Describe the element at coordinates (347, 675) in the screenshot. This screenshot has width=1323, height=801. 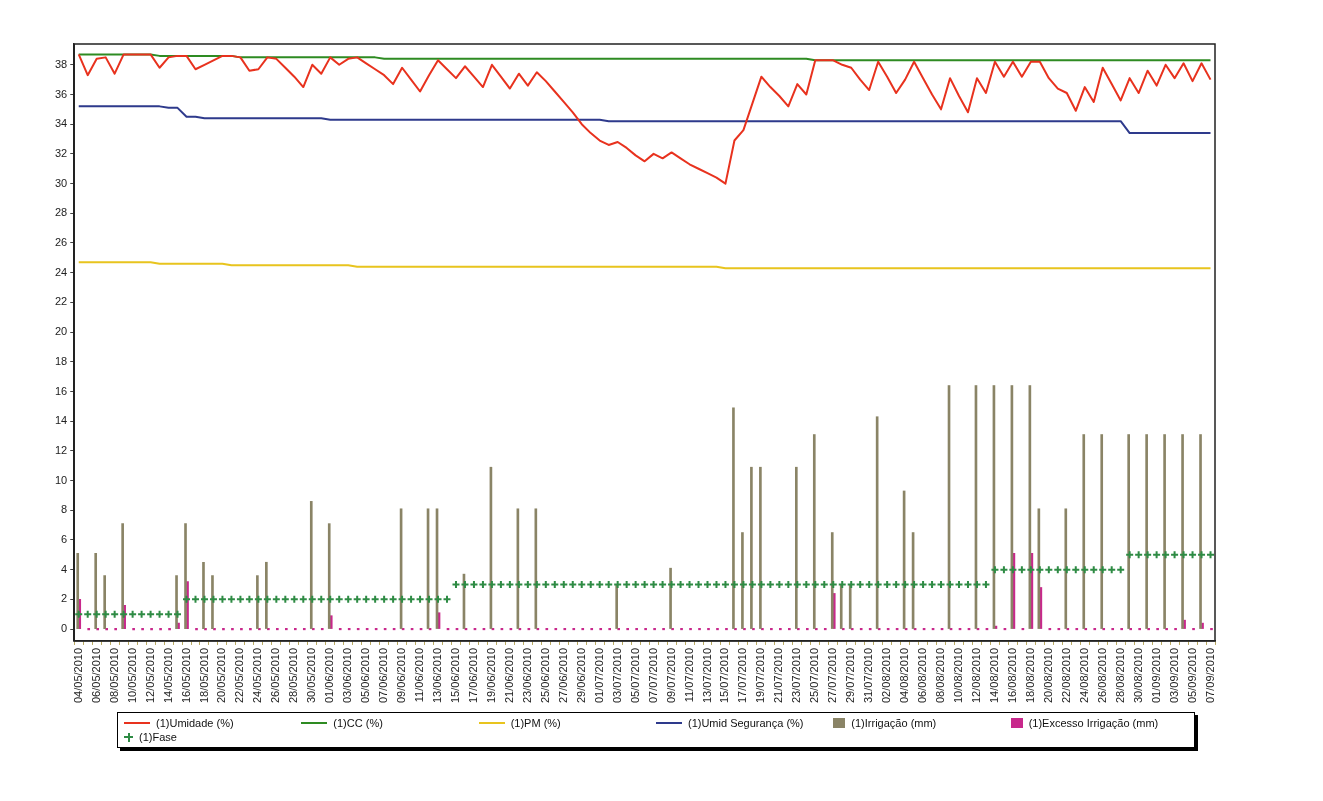
I see `x-tick-label: 03/06/2010` at that location.